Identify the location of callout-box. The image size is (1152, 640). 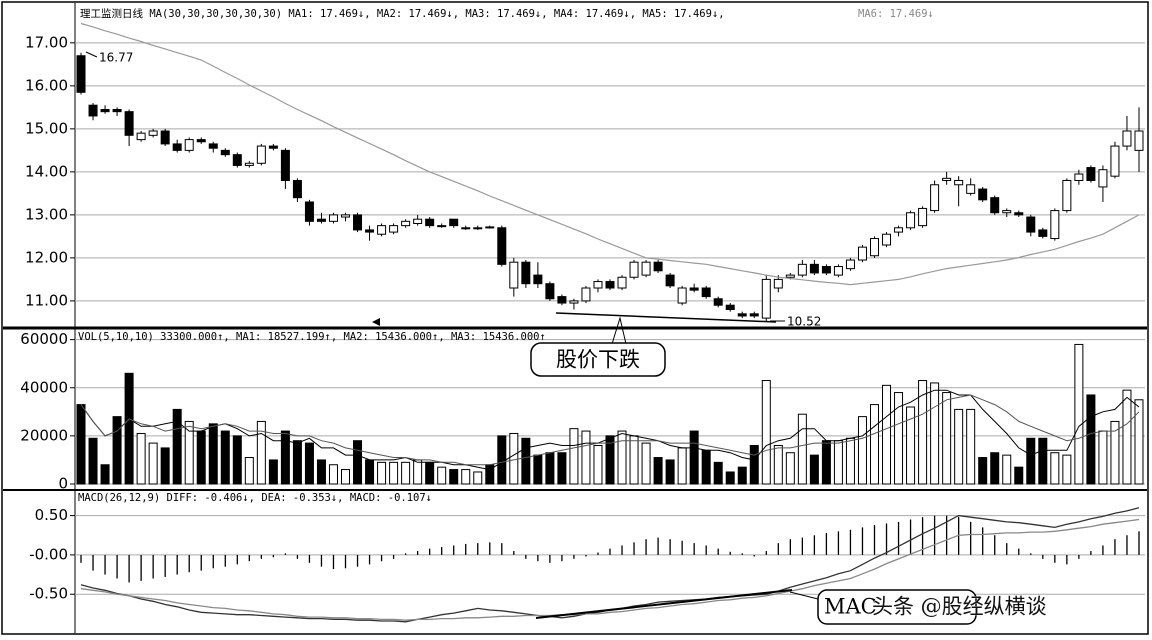
(897, 607).